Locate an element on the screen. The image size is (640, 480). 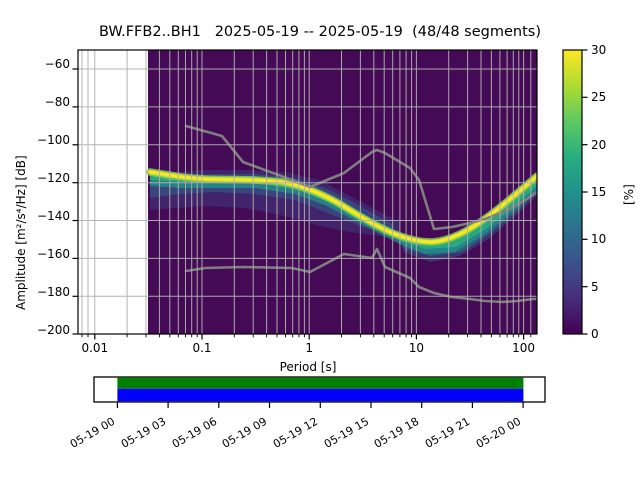
colorbar-tick-label: 20 is located at coordinates (599, 145).